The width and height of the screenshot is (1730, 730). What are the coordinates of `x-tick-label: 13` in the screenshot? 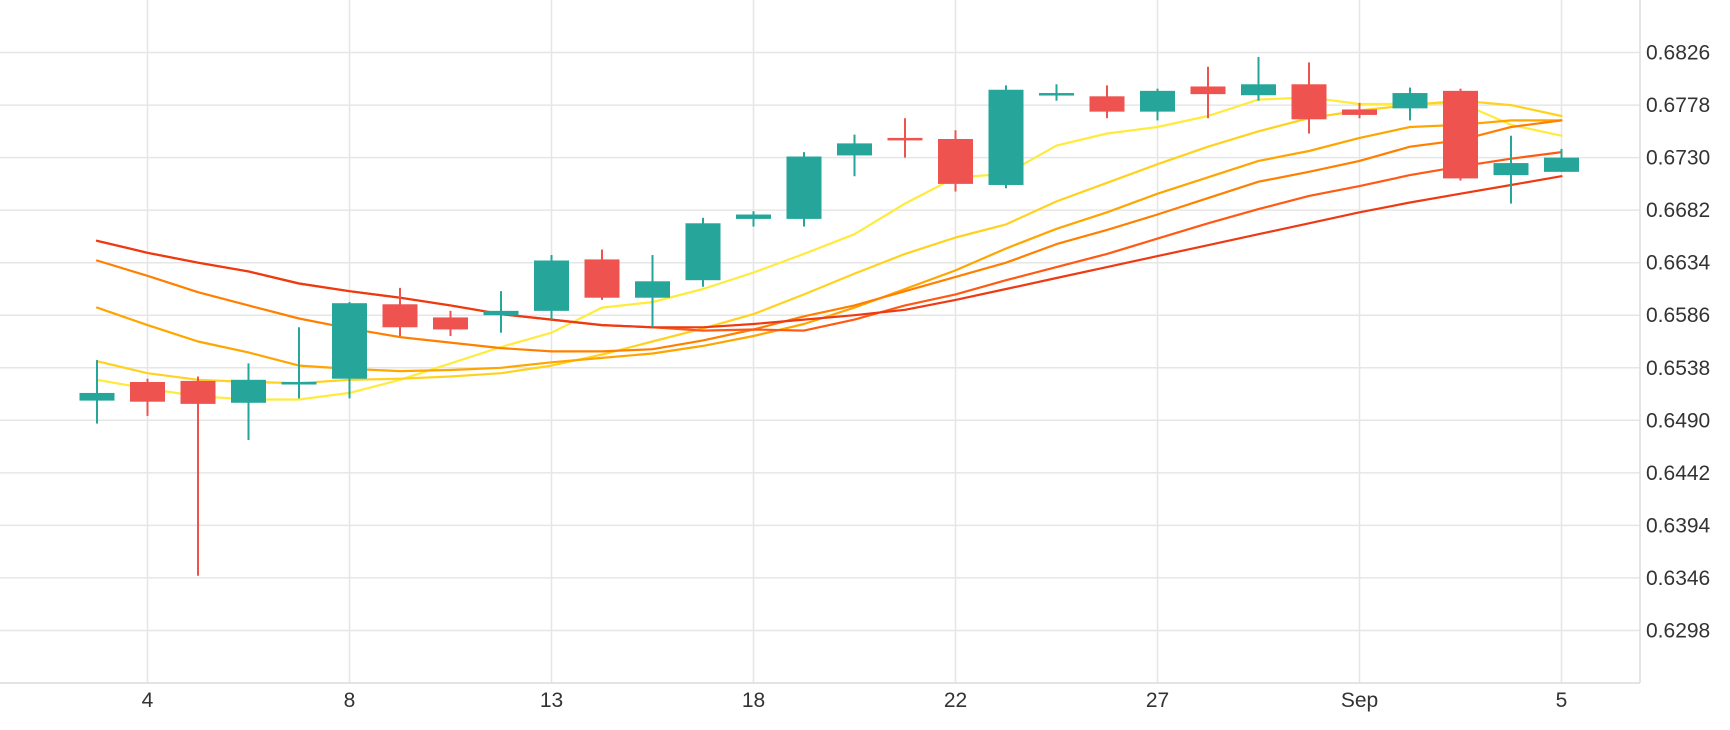 It's located at (551, 700).